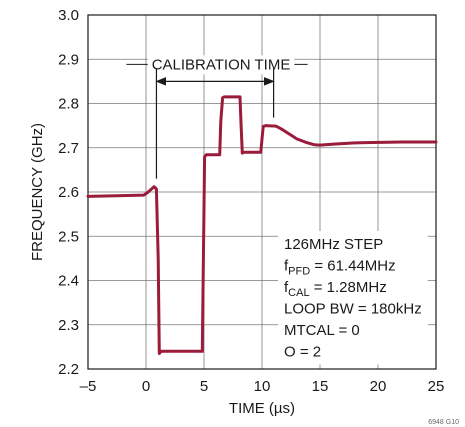  Describe the element at coordinates (68, 281) in the screenshot. I see `y-tick-label: 2.4` at that location.